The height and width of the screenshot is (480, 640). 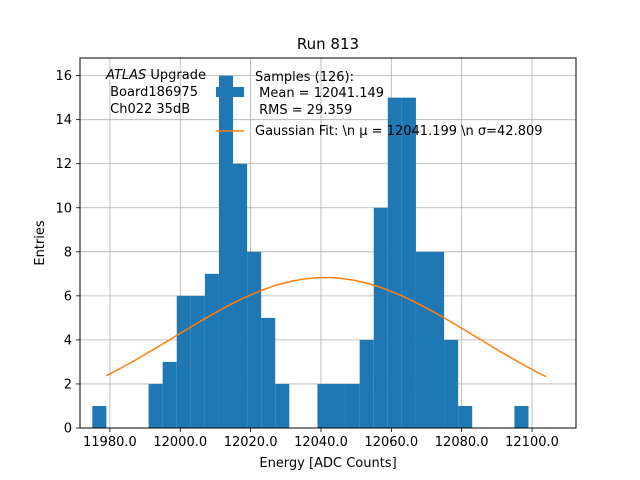 What do you see at coordinates (63, 76) in the screenshot?
I see `y-tick-label: 16` at bounding box center [63, 76].